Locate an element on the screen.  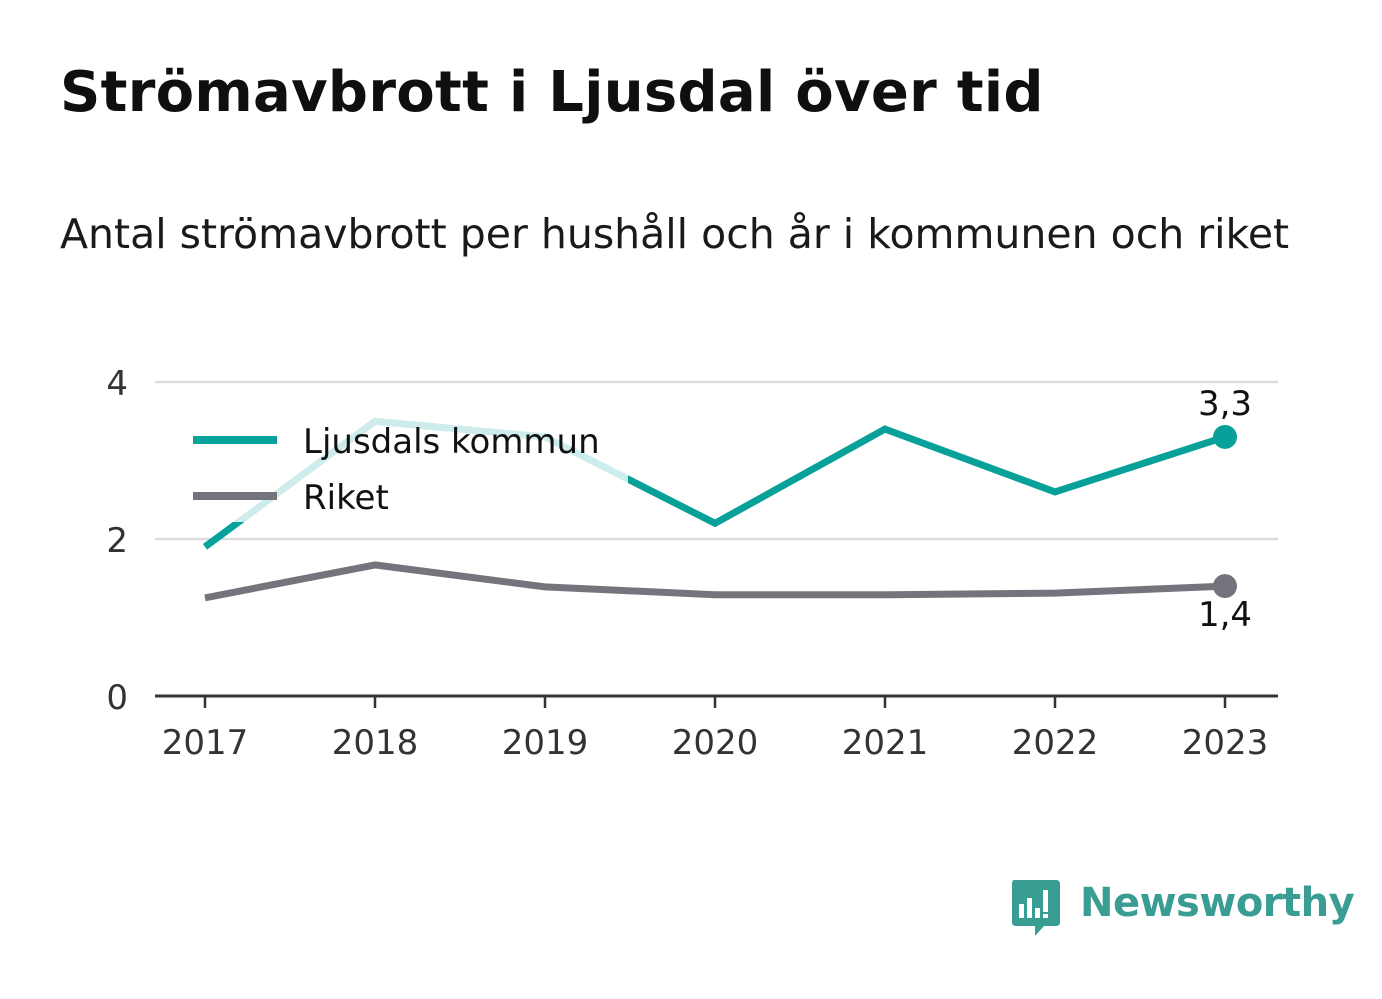
newsworthy-bar-chart-icon is located at coordinates (1036, 908).